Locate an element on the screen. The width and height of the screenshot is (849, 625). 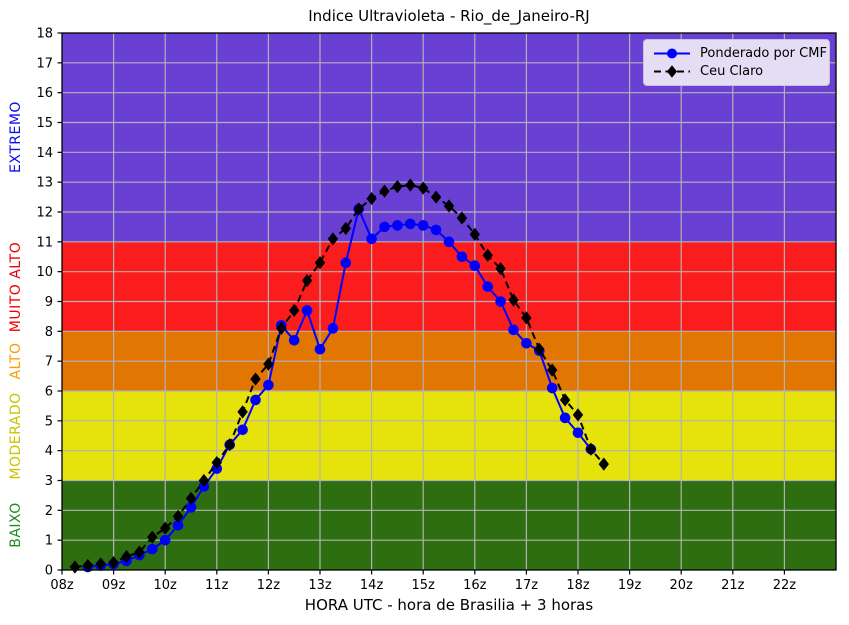
y-tick-label: 12 is located at coordinates (44, 213).